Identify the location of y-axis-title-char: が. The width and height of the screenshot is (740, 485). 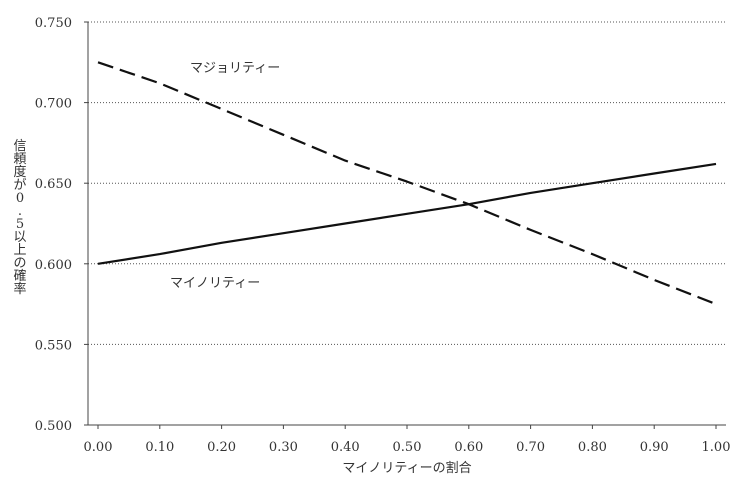
(19, 185).